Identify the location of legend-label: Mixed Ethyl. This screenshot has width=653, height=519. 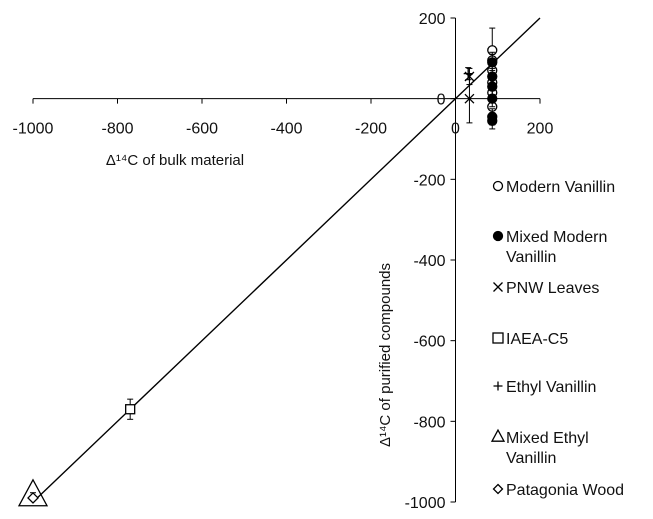
(547, 438).